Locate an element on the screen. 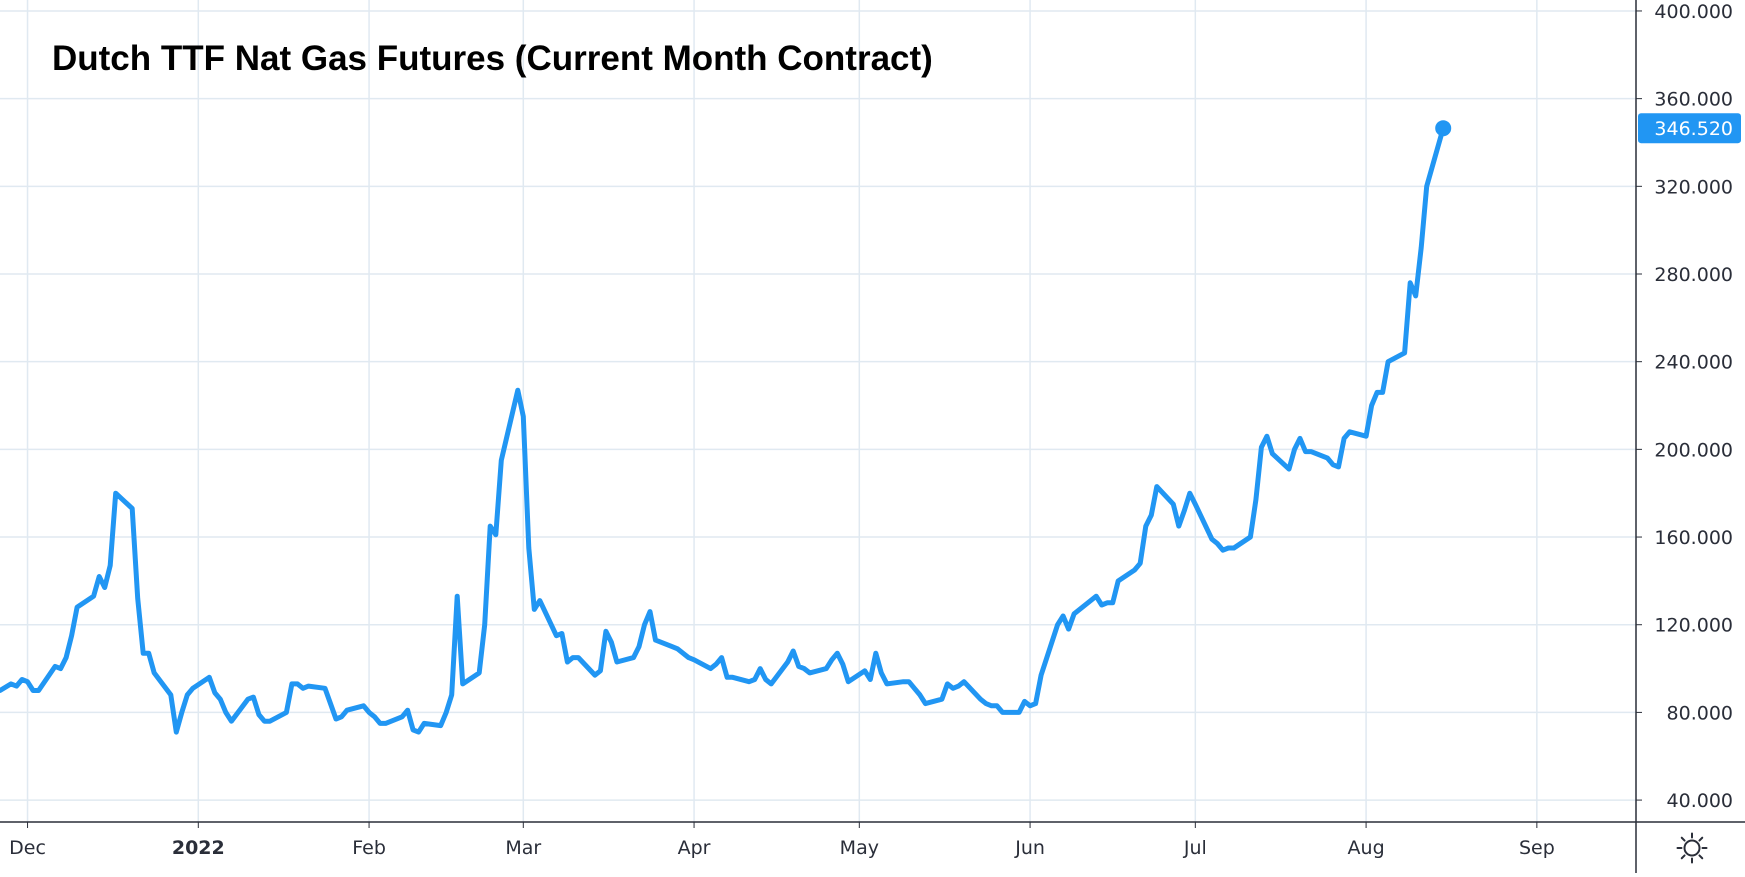 The image size is (1745, 877). y-tick-label: 120.000 is located at coordinates (1693, 626).